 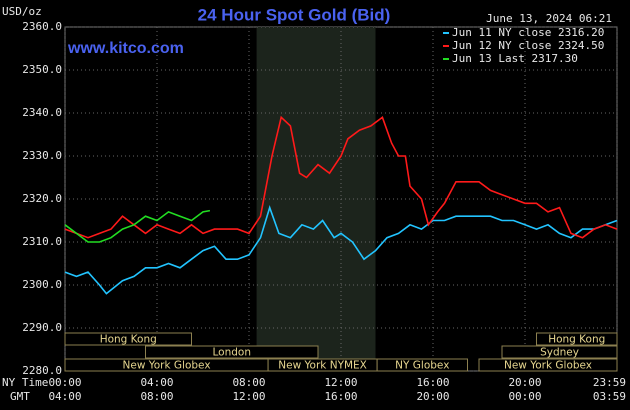 I want to click on y-axis-label: USD/oz, so click(x=22, y=11).